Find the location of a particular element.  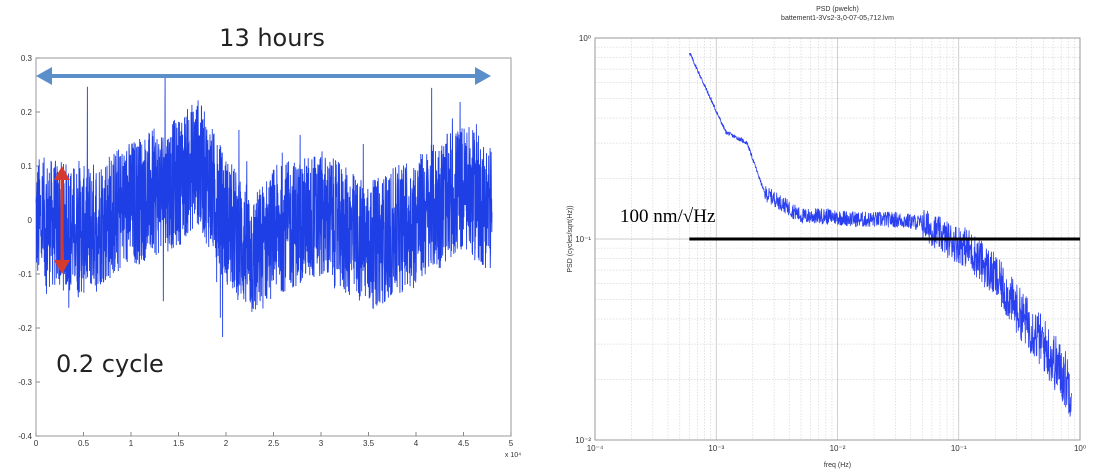

span-arrow-left-head is located at coordinates (44, 76).